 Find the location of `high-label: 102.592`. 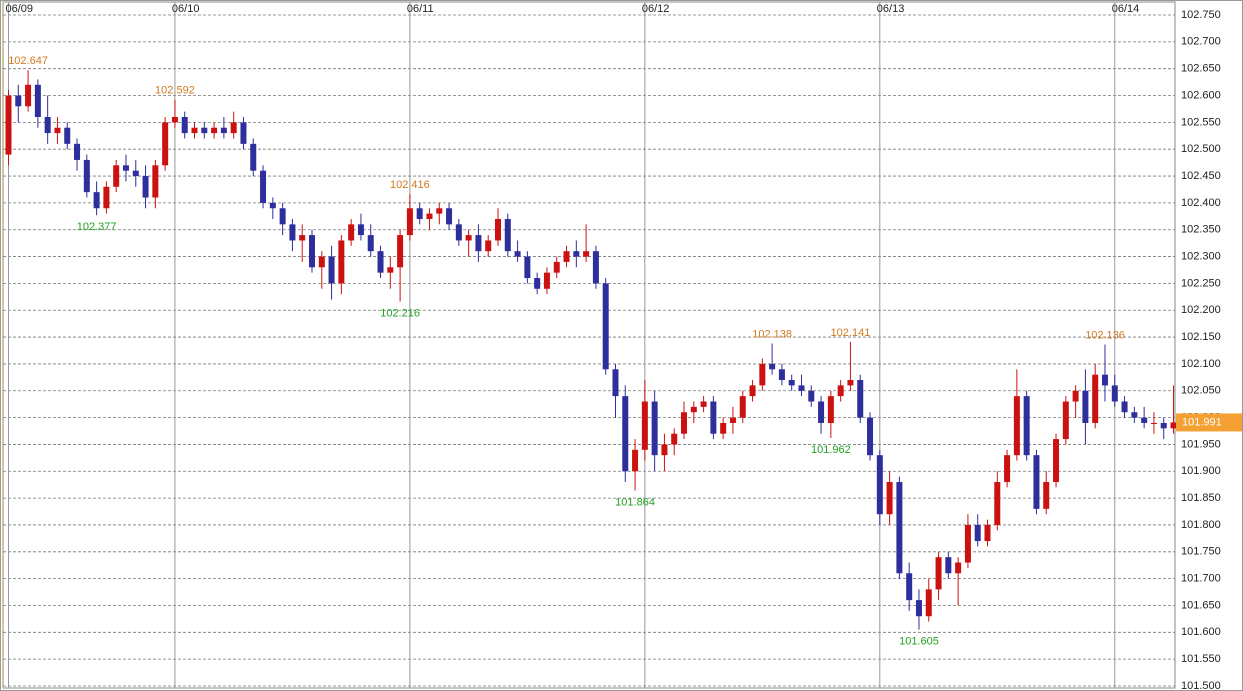

high-label: 102.592 is located at coordinates (175, 91).